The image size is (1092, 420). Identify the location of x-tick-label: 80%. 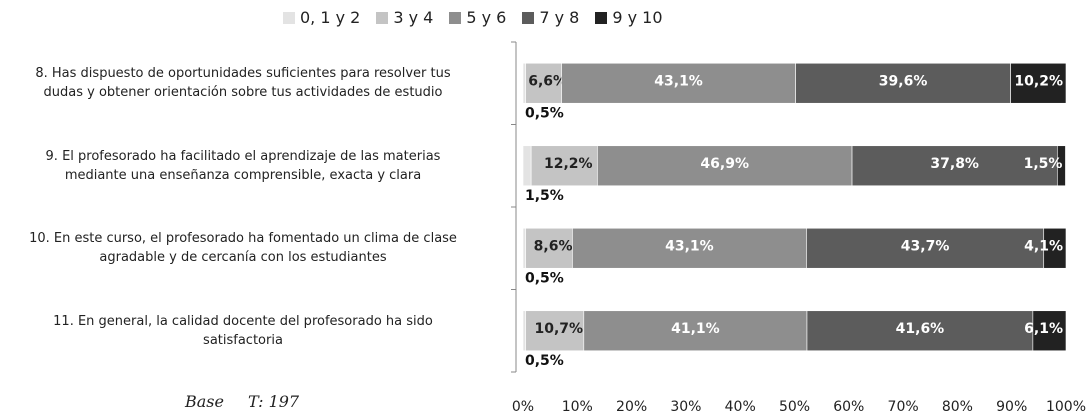
(957, 407).